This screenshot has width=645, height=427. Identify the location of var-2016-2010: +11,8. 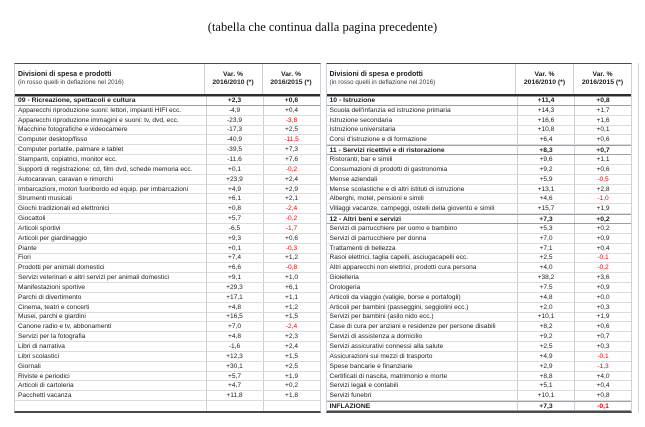
(234, 396).